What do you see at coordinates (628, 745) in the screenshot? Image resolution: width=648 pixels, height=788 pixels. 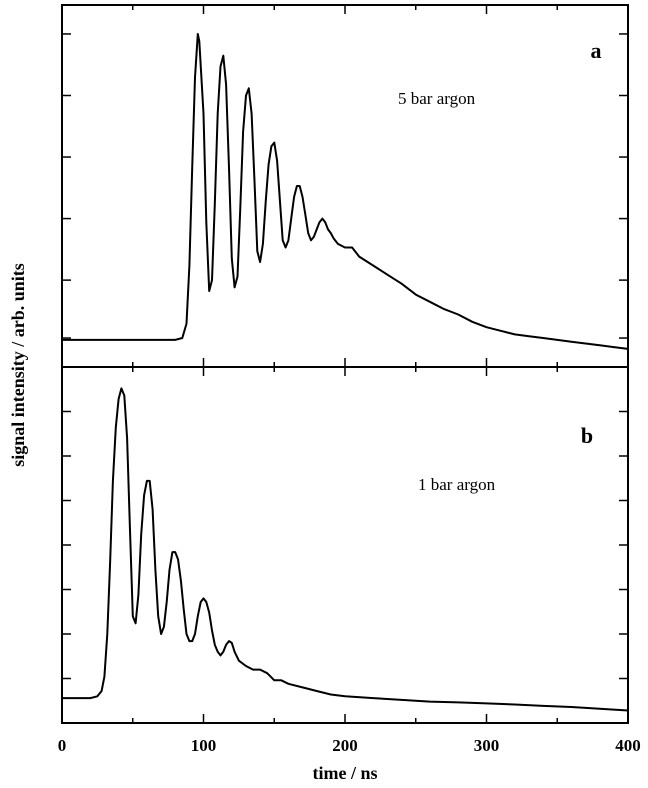 I see `x-tick-label: 400` at bounding box center [628, 745].